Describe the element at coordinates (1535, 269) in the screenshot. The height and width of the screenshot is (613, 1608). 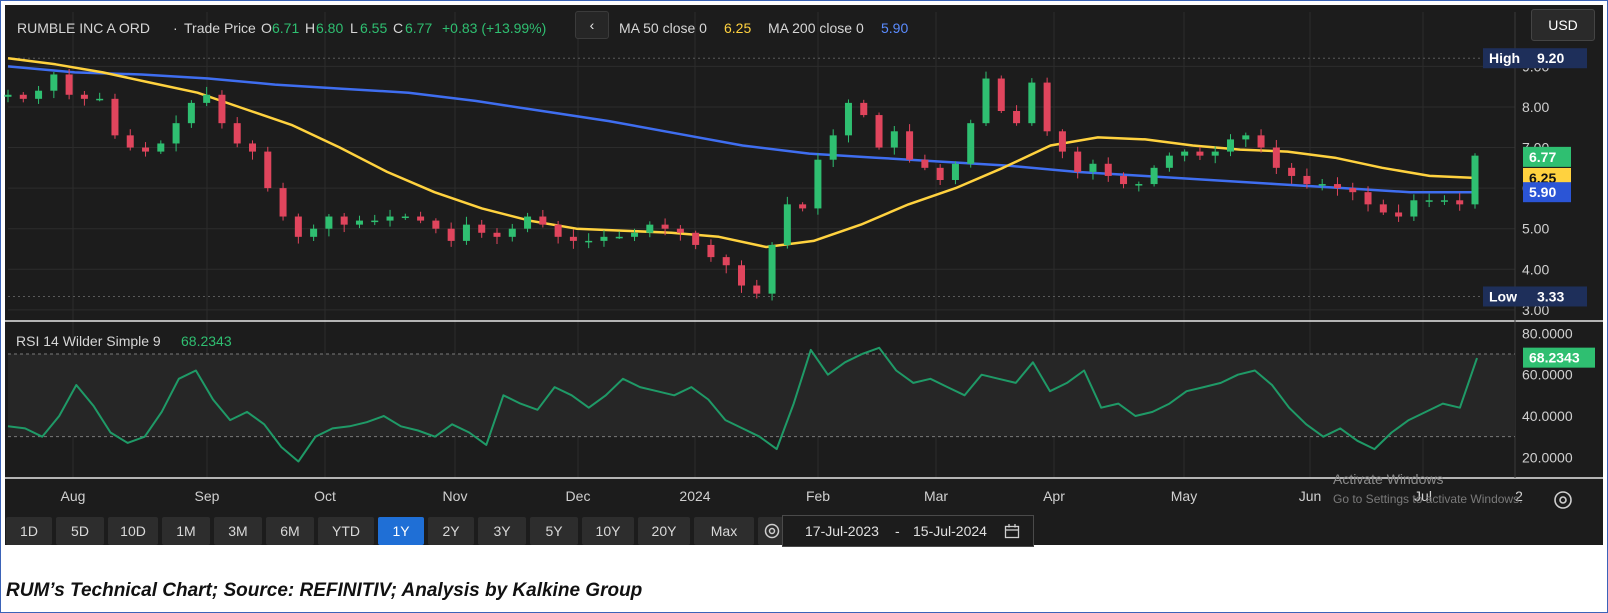
I see `y-tick: 4.00` at that location.